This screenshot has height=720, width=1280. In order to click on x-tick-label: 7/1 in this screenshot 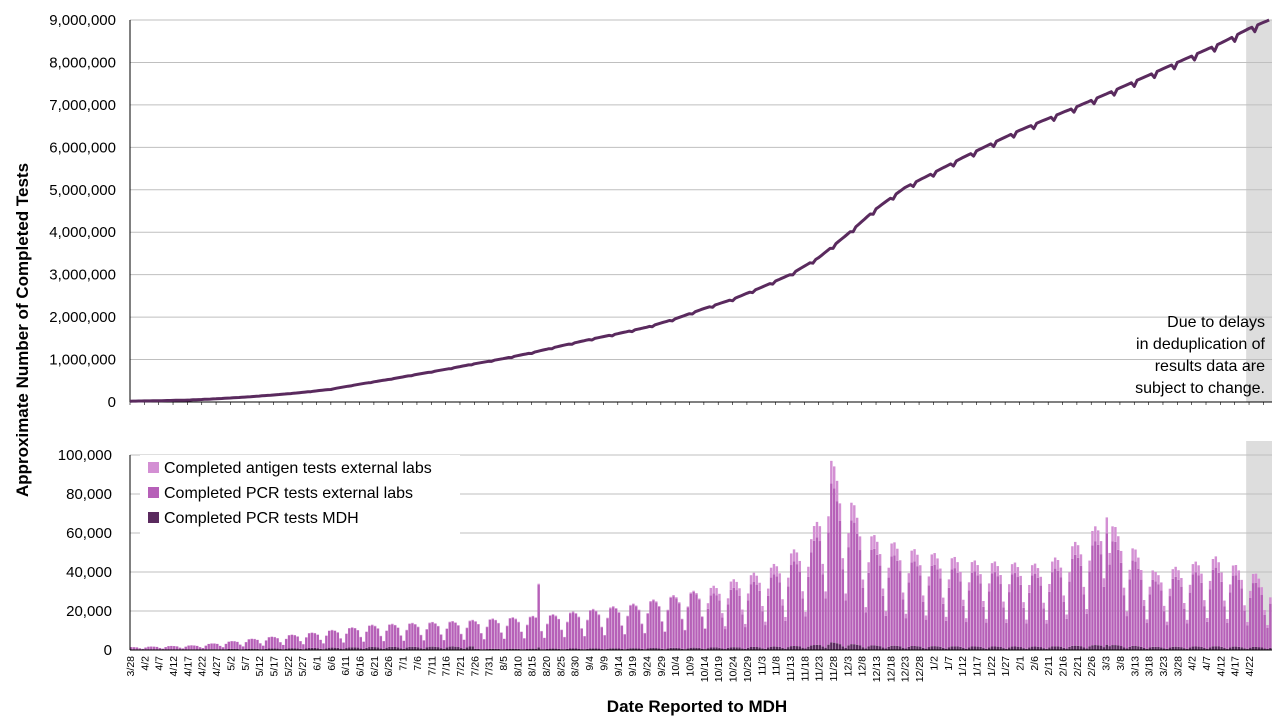, I will do `click(404, 663)`.